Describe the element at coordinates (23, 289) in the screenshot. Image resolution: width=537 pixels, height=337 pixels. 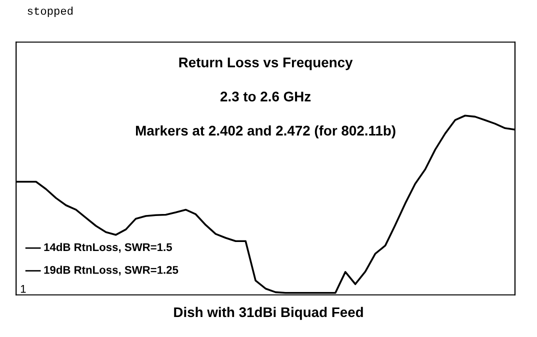
I see `annotation: 1` at that location.